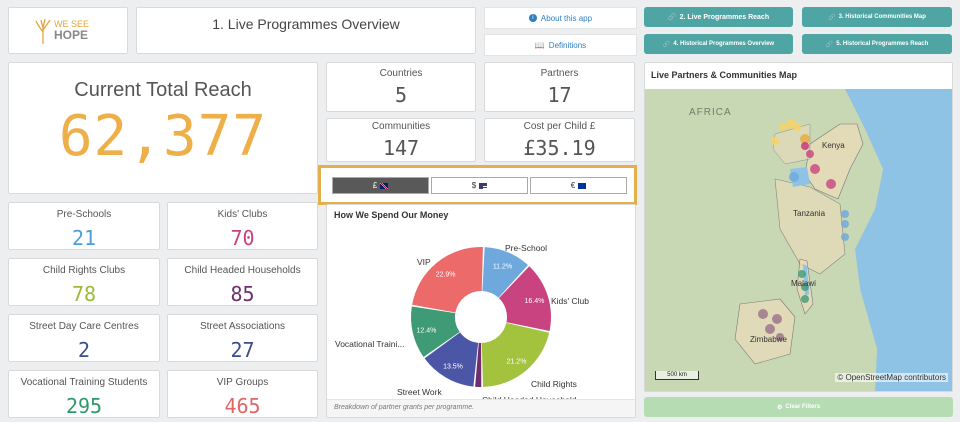 The height and width of the screenshot is (422, 960). I want to click on map-label-kenya: Kenya, so click(833, 145).